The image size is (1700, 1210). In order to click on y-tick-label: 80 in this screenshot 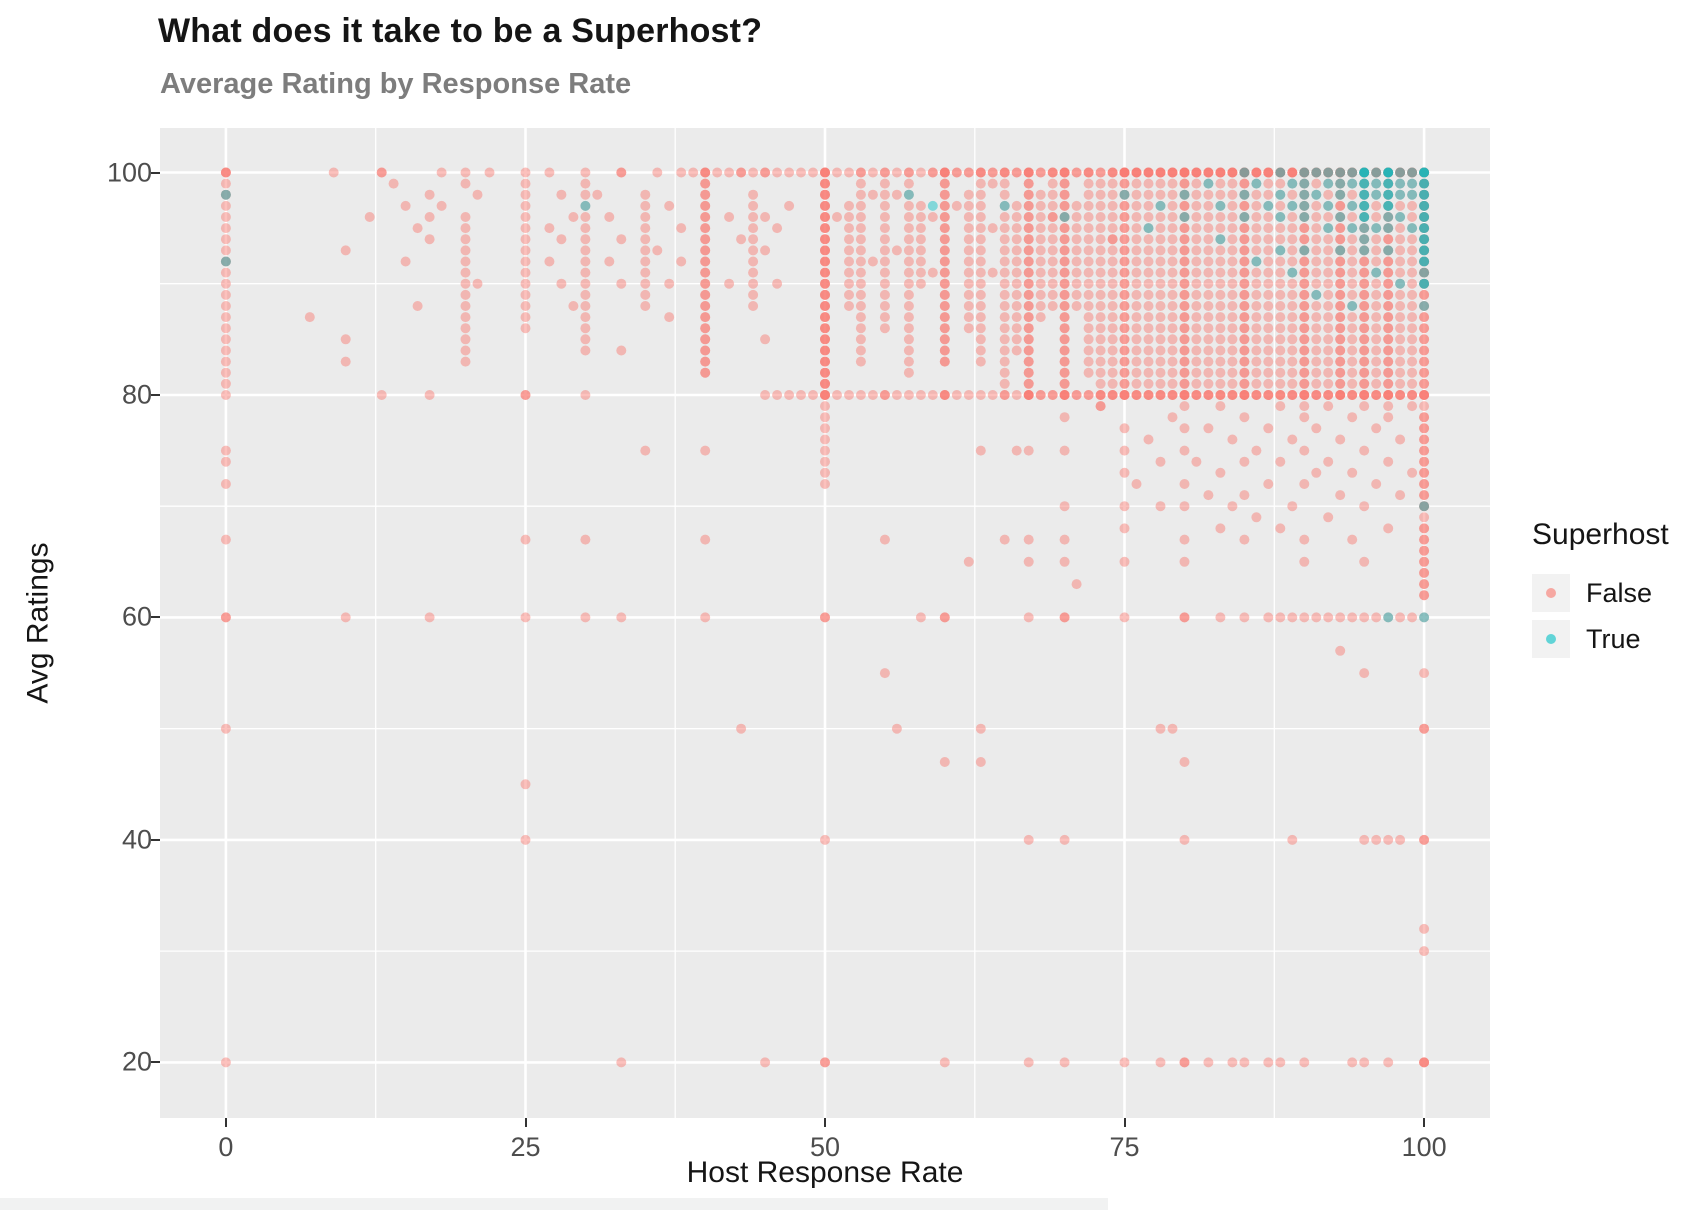, I will do `click(136, 394)`.